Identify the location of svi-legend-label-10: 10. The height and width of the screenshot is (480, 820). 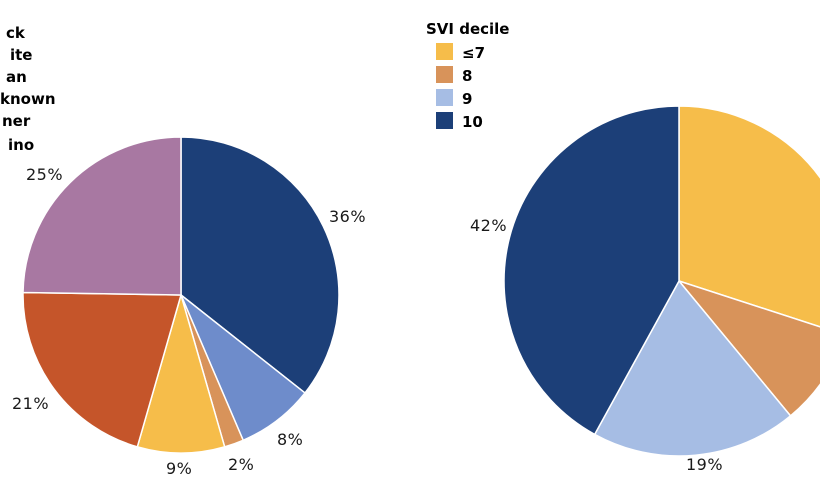
(472, 122).